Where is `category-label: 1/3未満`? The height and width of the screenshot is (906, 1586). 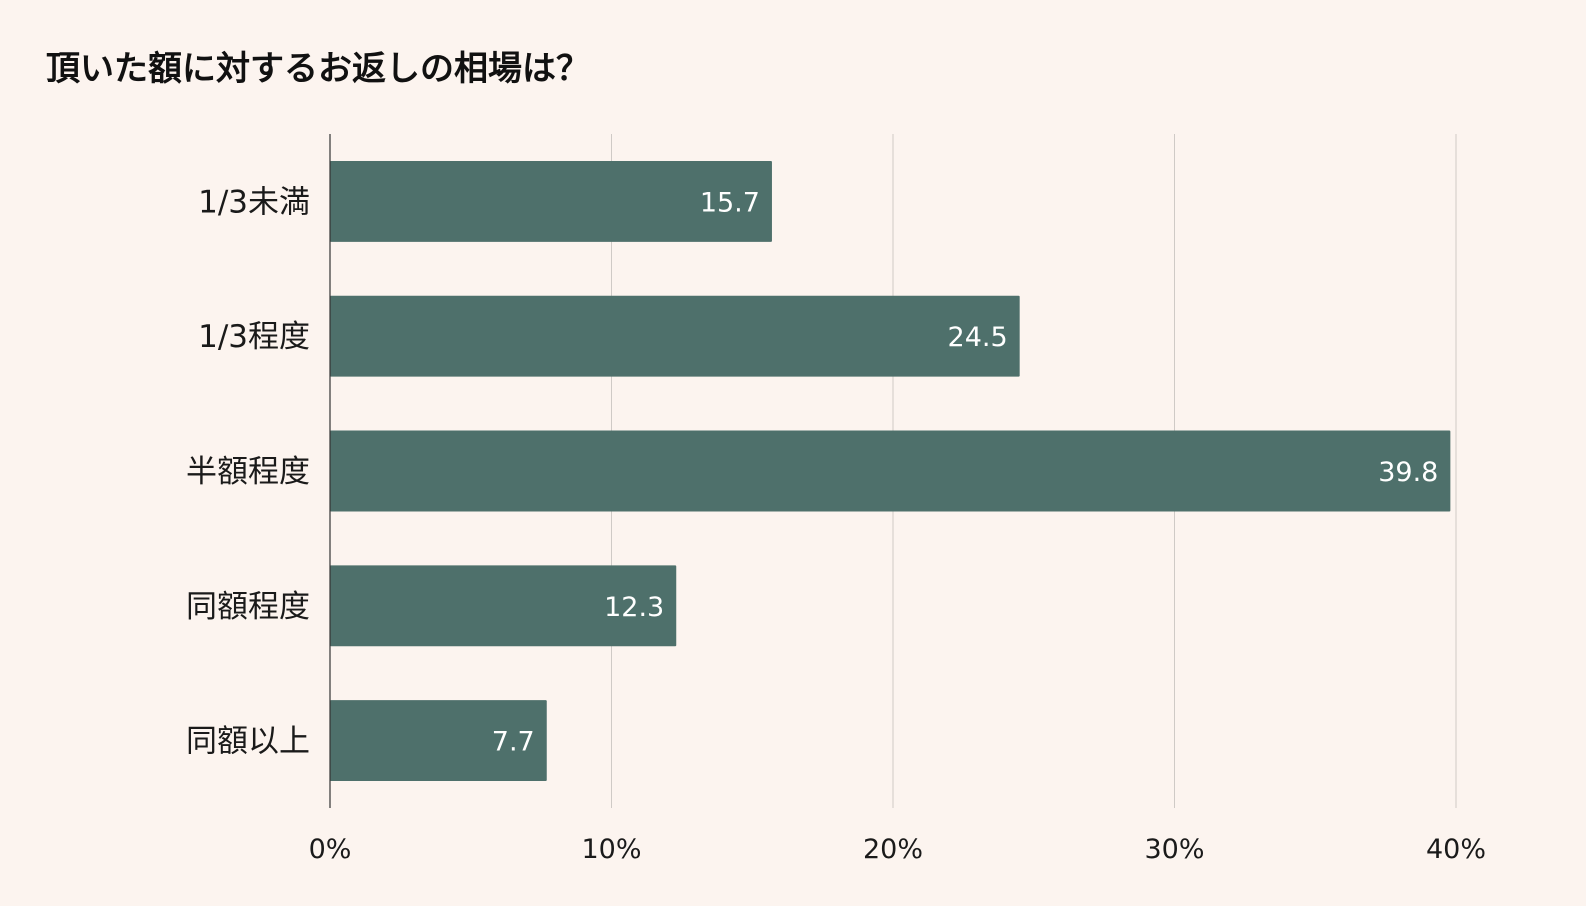
category-label: 1/3未満 is located at coordinates (254, 202).